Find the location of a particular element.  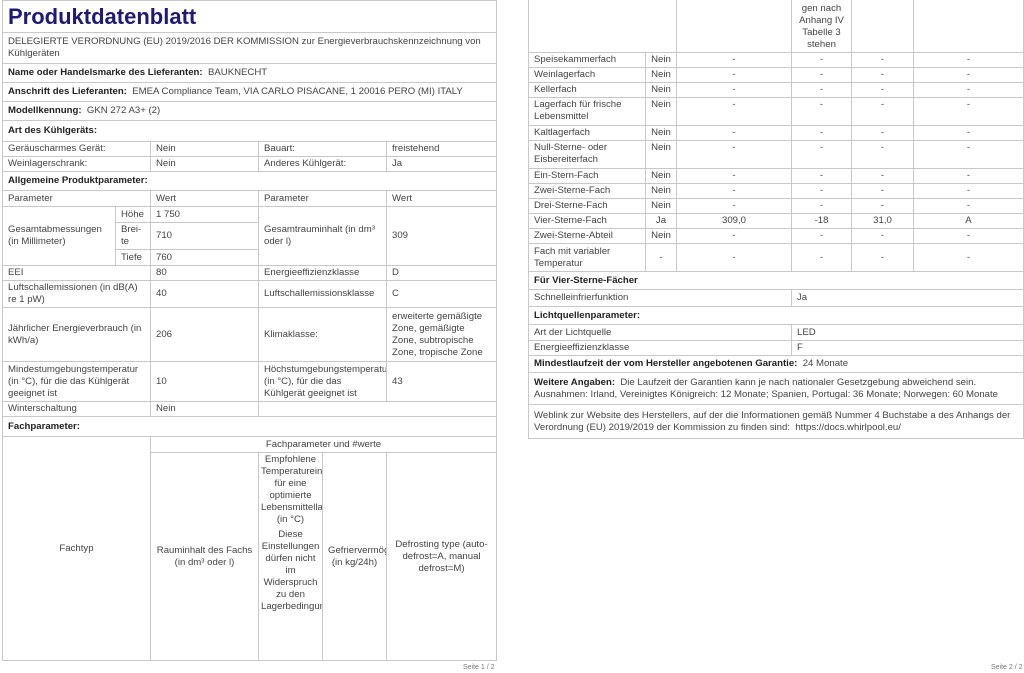

more-info-label: Weitere Angaben: is located at coordinates (575, 382).